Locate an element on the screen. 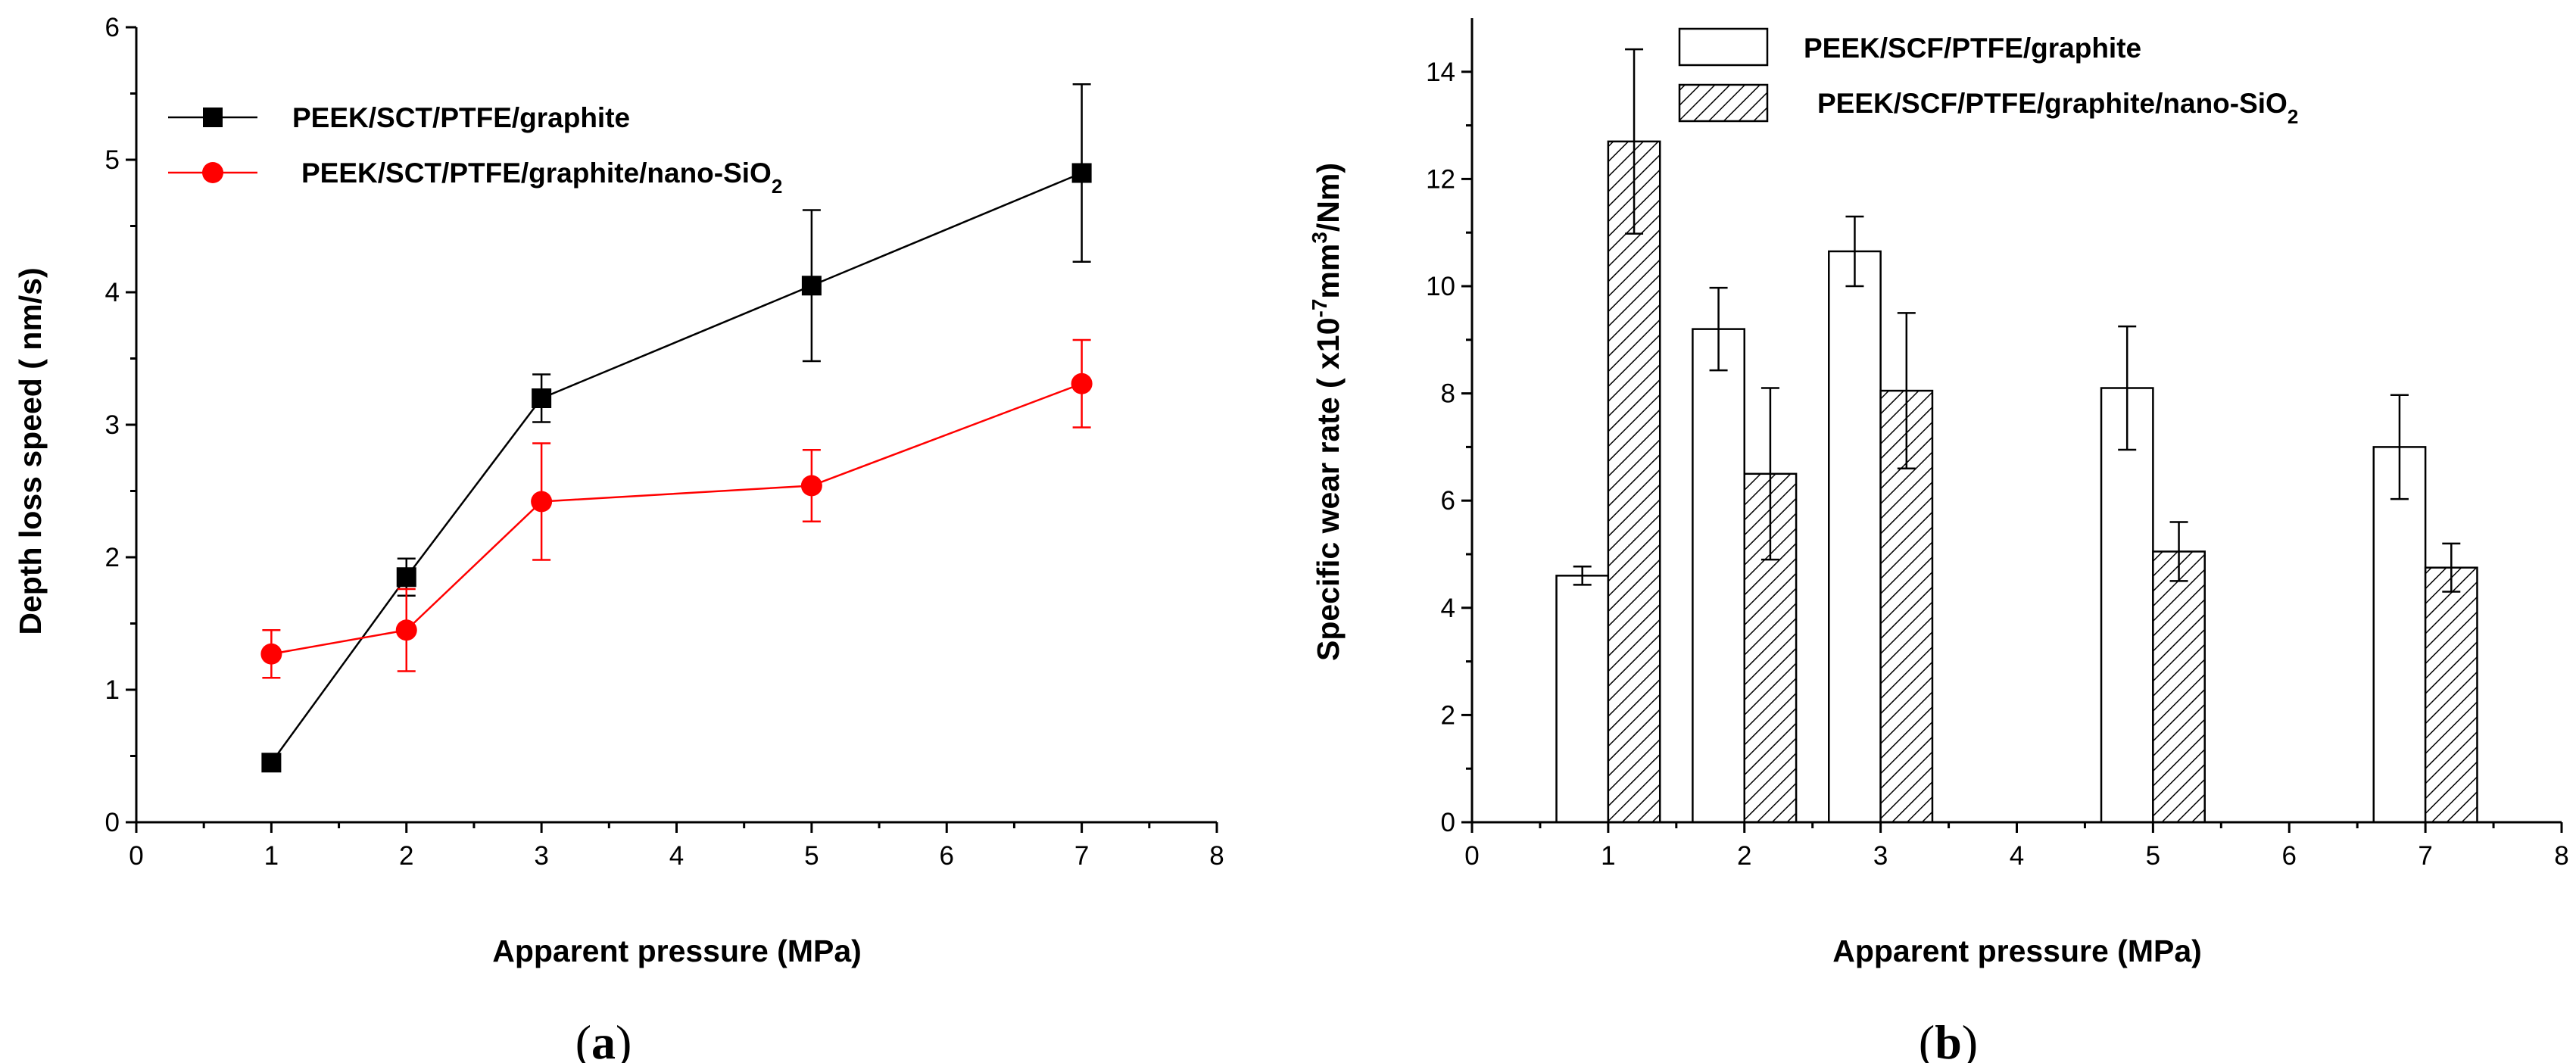  panel-a-x-tick-label: 3 is located at coordinates (541, 856).